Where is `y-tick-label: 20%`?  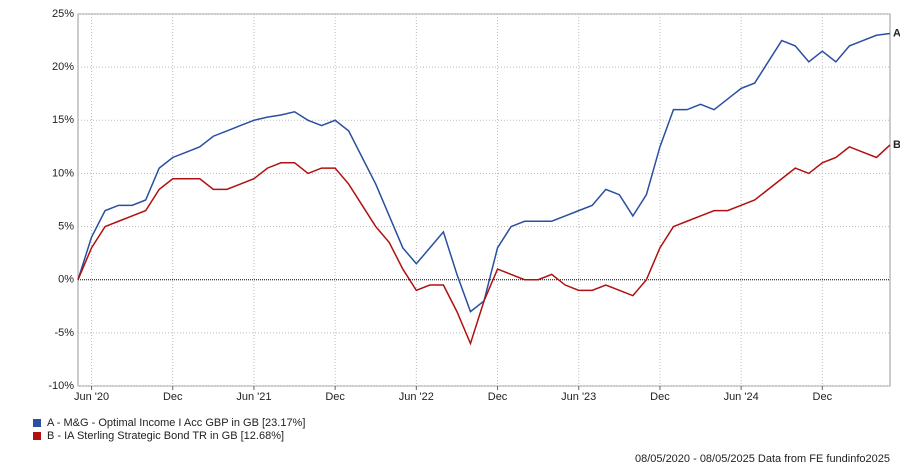
y-tick-label: 20% is located at coordinates (63, 67).